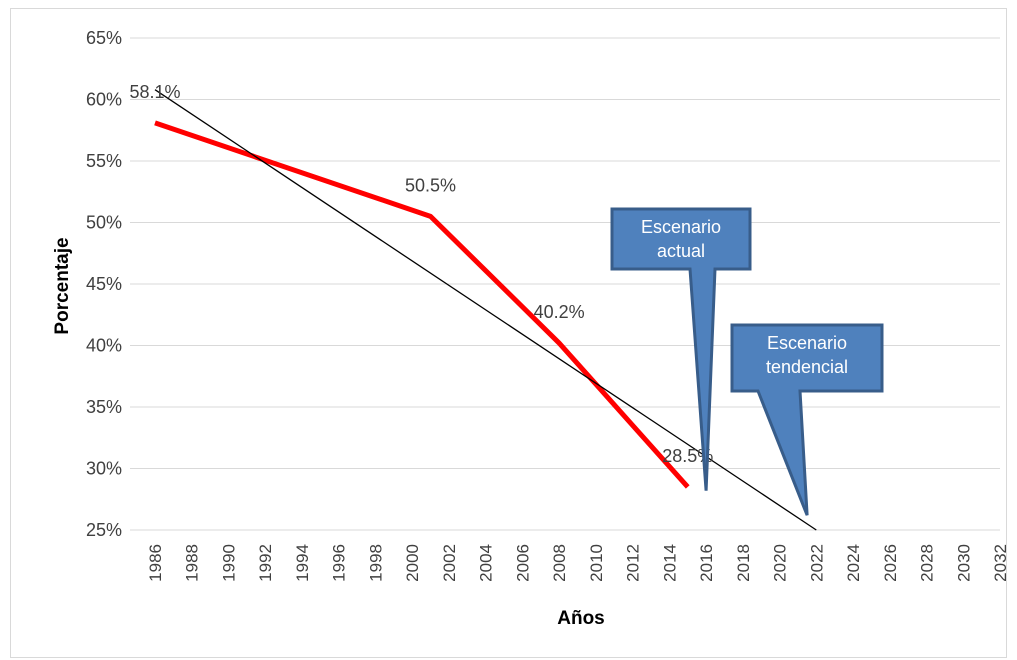 The image size is (1017, 660). I want to click on y-tick-label: 55%, so click(104, 161).